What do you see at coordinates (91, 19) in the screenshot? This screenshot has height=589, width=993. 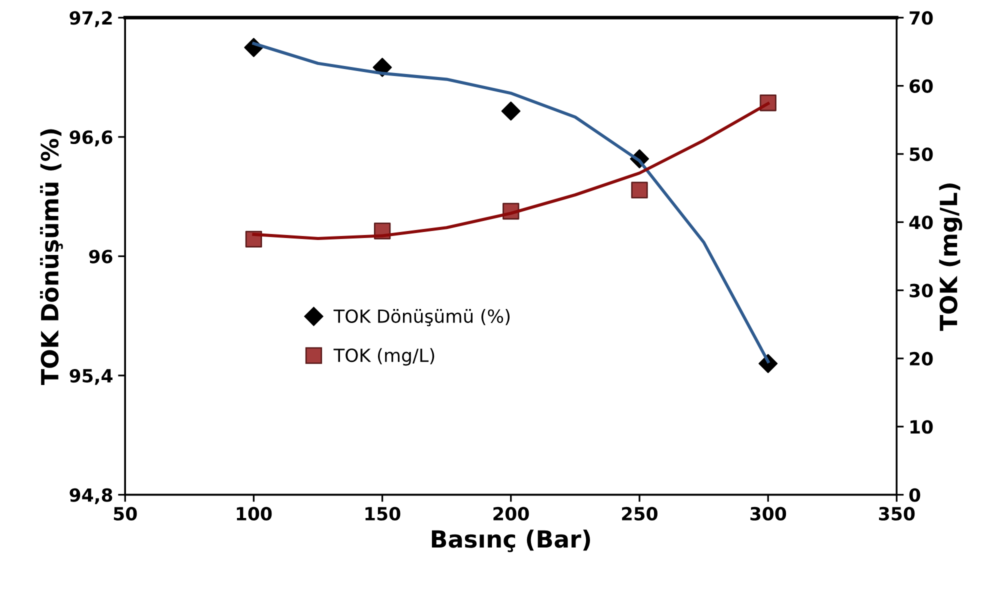 I see `y-tick-label: 97,2` at bounding box center [91, 19].